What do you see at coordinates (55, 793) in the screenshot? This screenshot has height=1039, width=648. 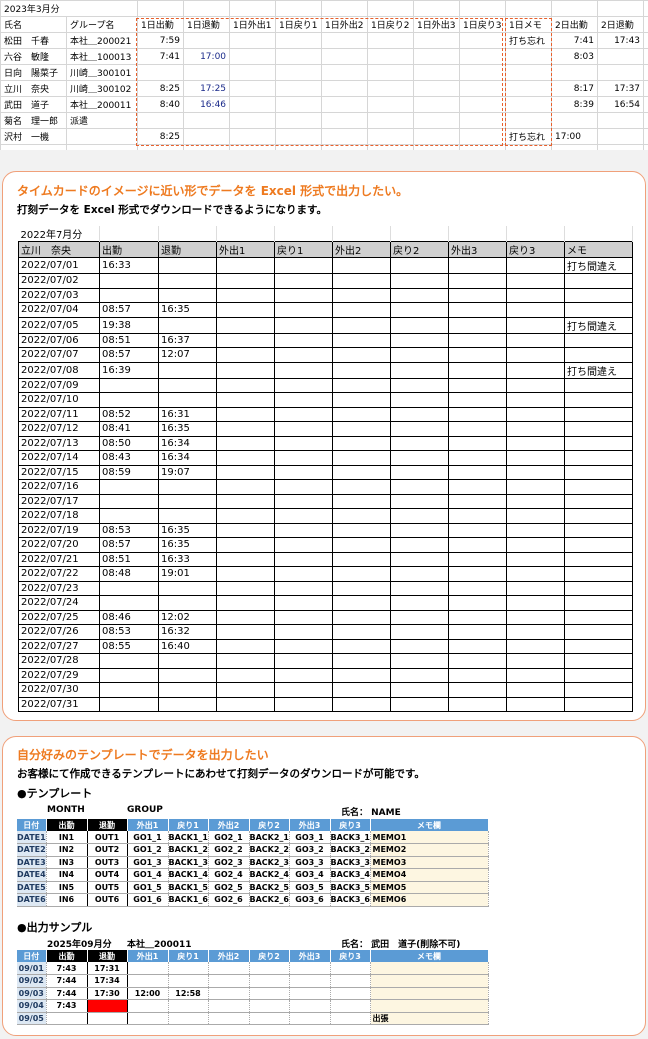 I see `template-label: ●テンプレート` at bounding box center [55, 793].